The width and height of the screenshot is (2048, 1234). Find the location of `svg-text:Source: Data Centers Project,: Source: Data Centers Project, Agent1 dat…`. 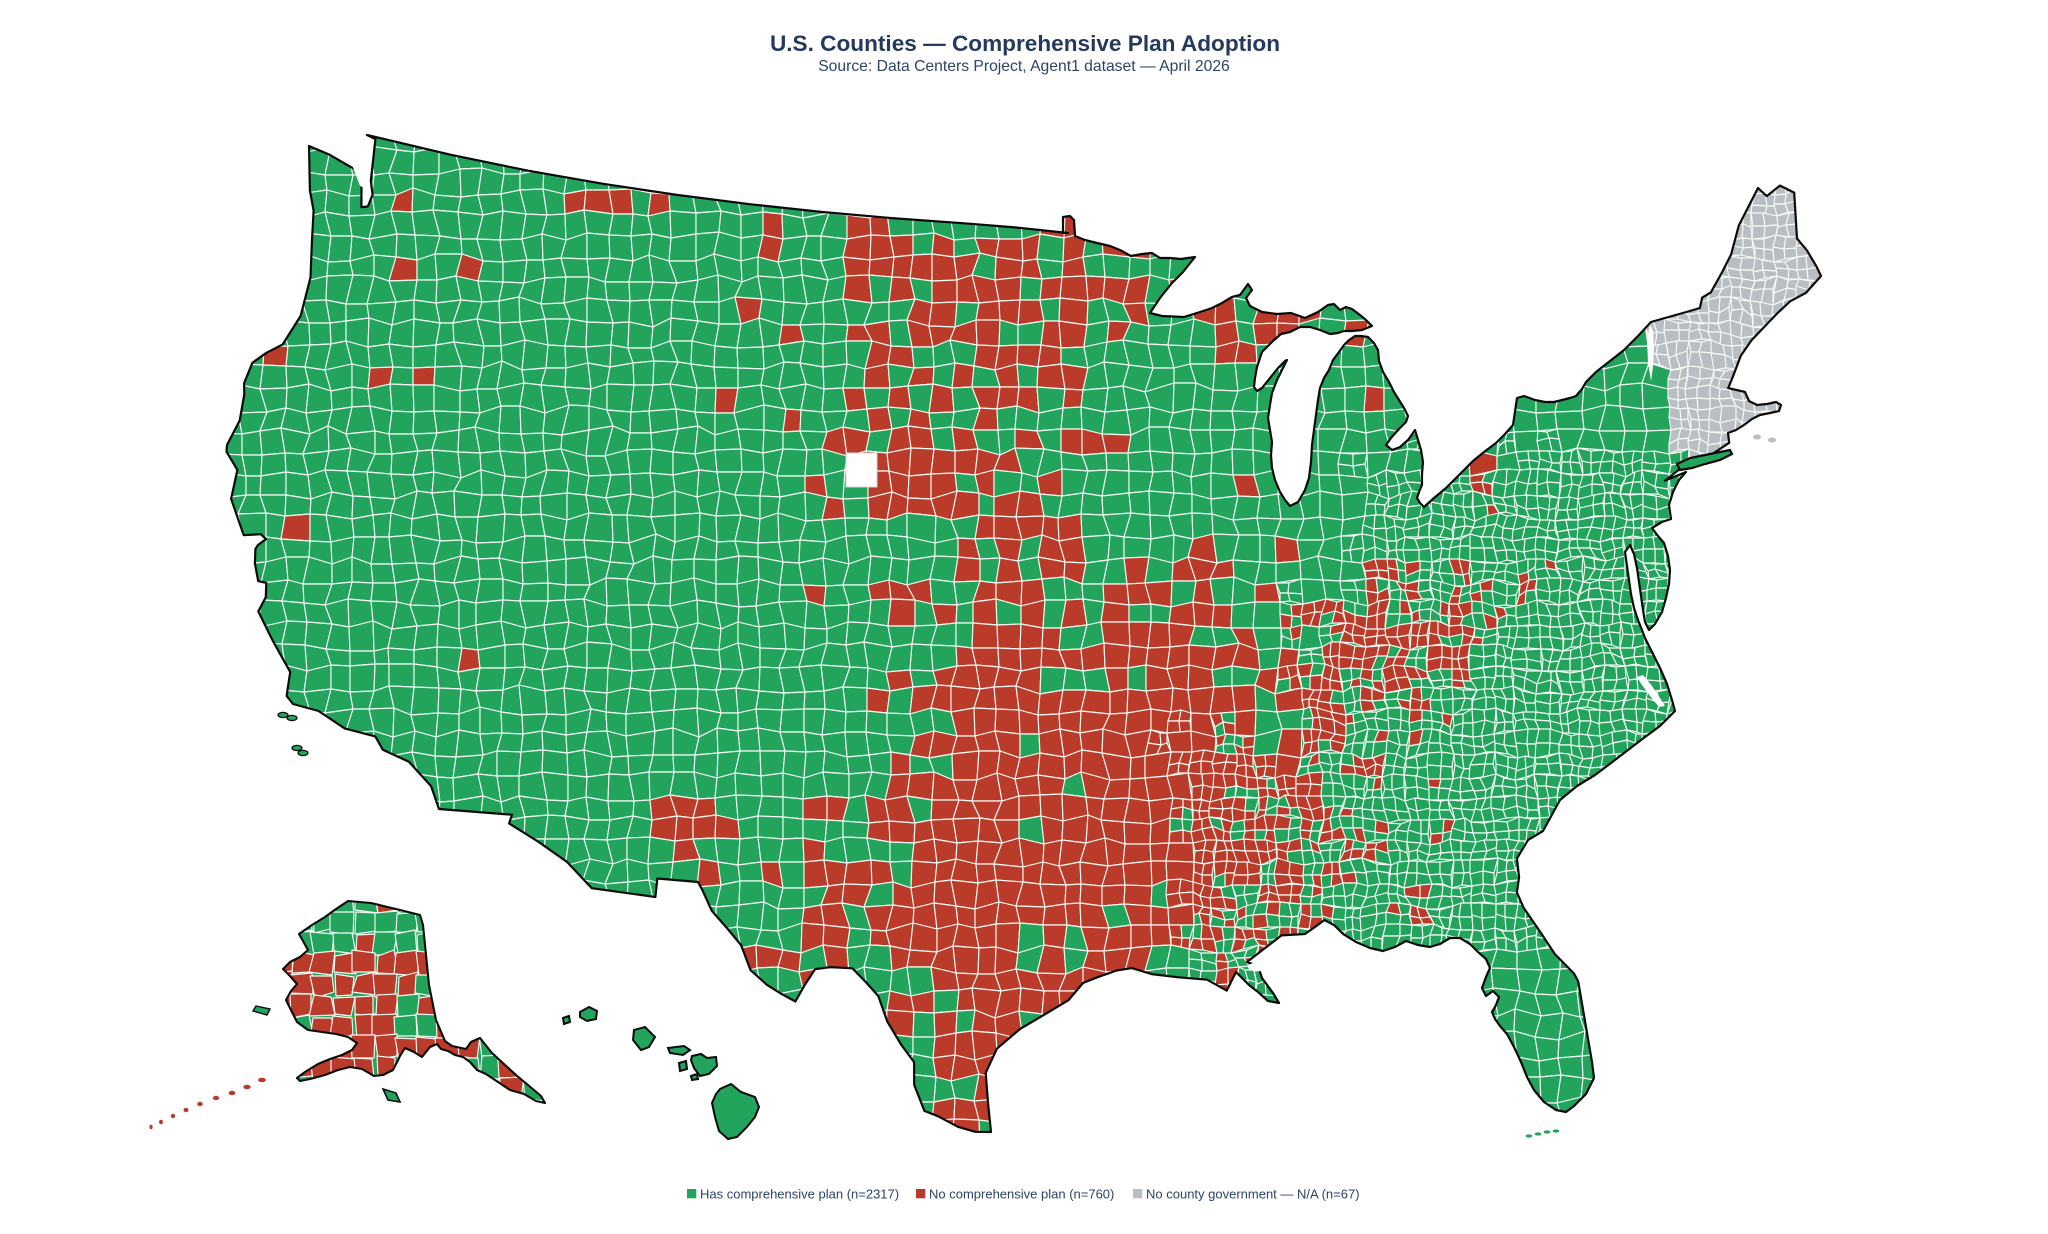

svg-text:Source: Data Centers Project,: Source: Data Centers Project, Agent1 dat… is located at coordinates (1024, 66).